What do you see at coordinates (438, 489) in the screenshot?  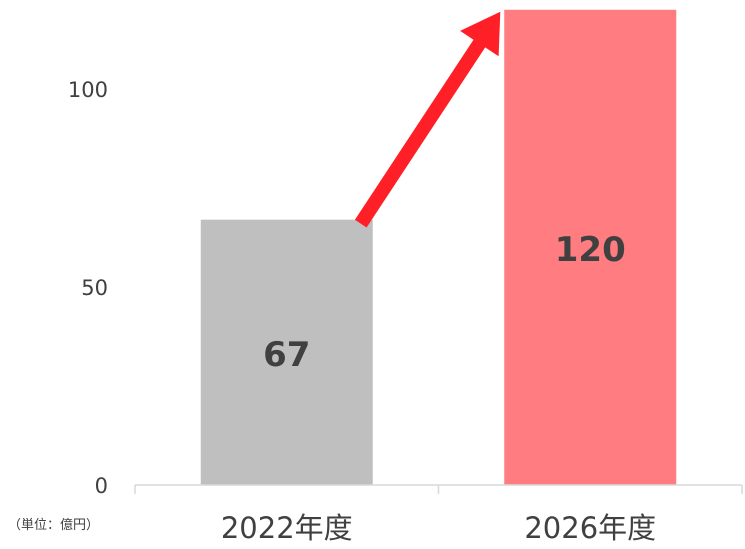 I see `x-axis-ticks` at bounding box center [438, 489].